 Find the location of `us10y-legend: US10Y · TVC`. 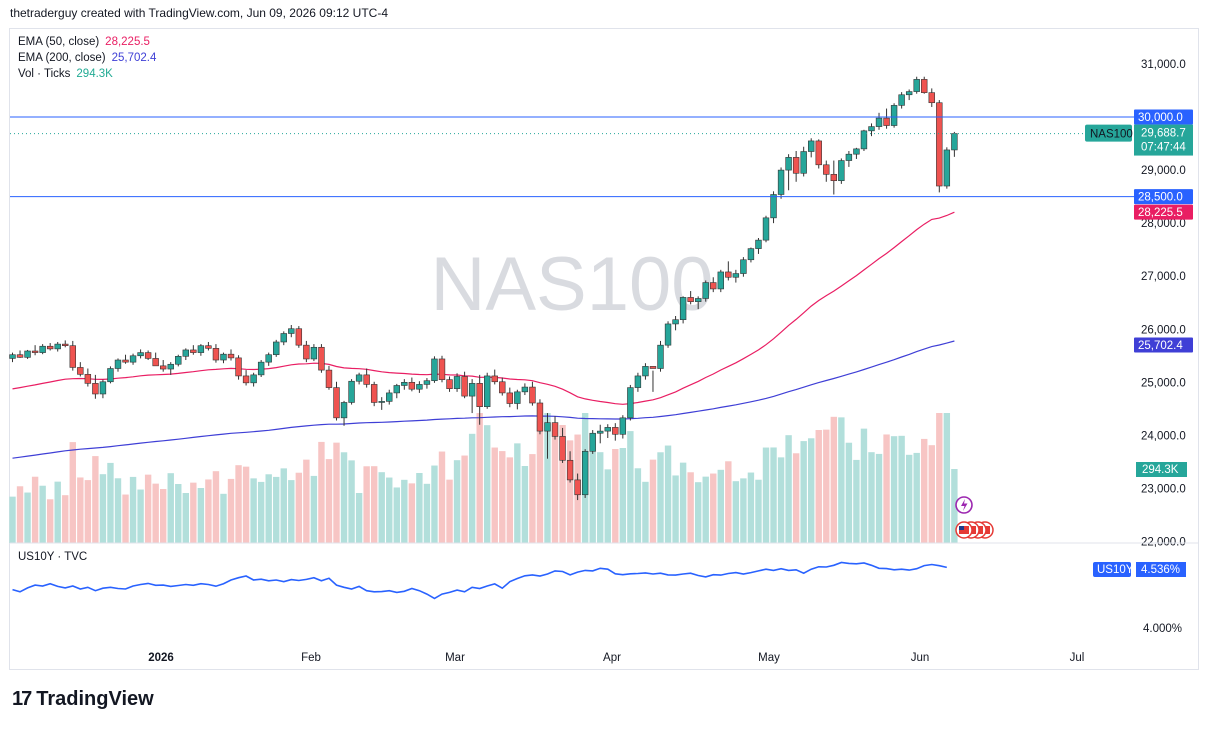

us10y-legend: US10Y · TVC is located at coordinates (53, 557).